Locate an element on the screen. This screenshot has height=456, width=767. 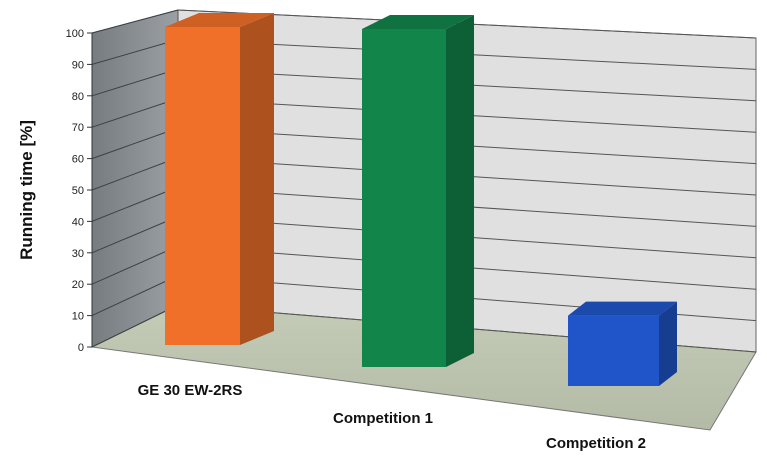
y-tick-label: 90 is located at coordinates (78, 65).